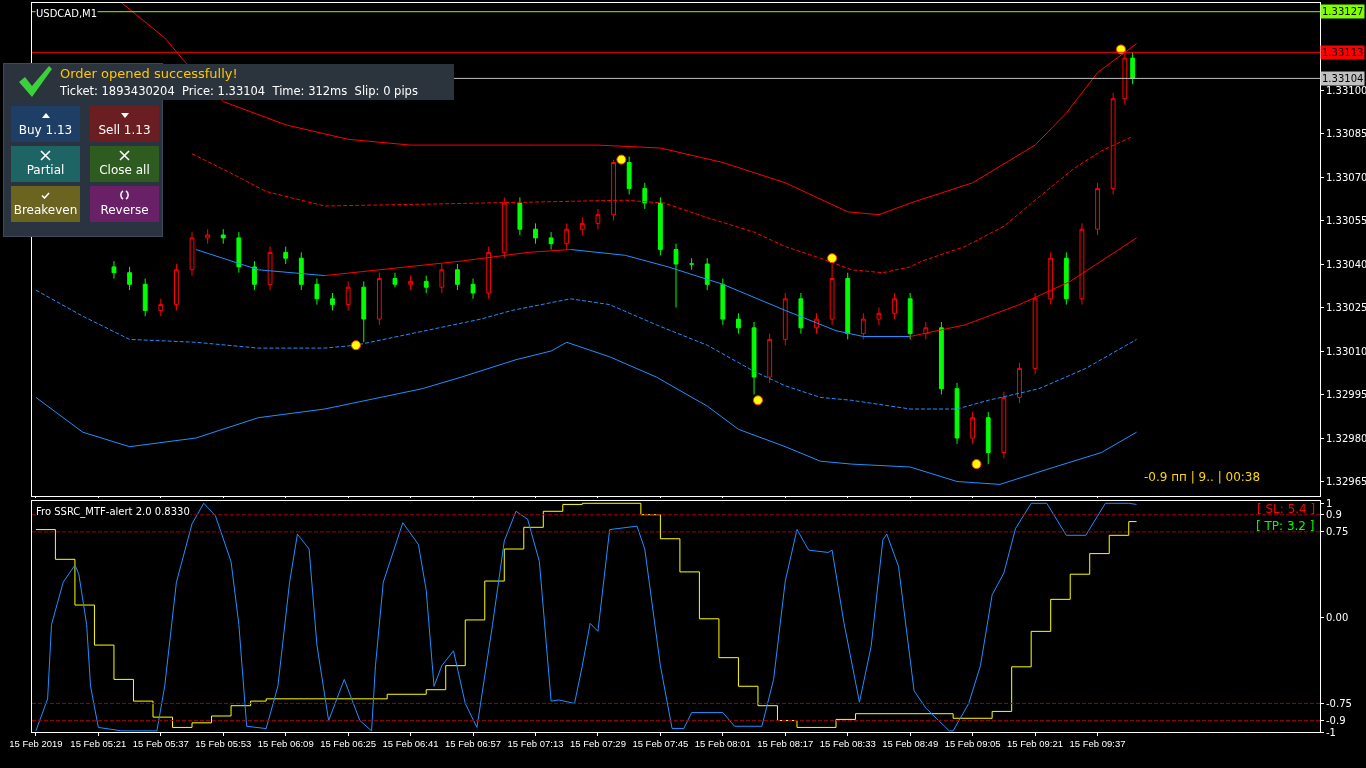  I want to click on y-tick-label: 0.00, so click(1337, 618).